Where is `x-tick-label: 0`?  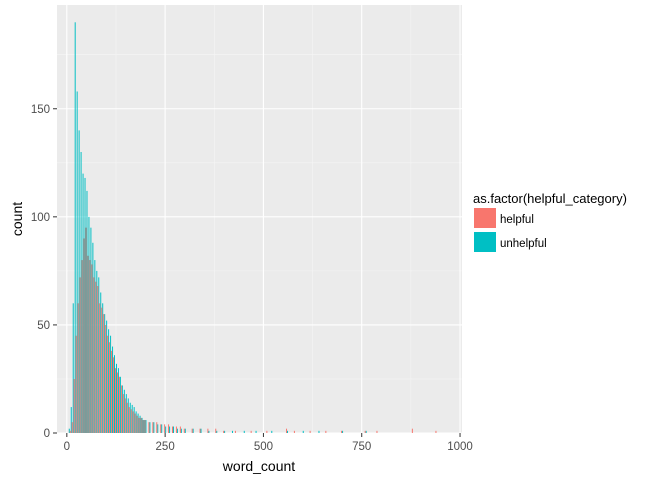 x-tick-label: 0 is located at coordinates (67, 447).